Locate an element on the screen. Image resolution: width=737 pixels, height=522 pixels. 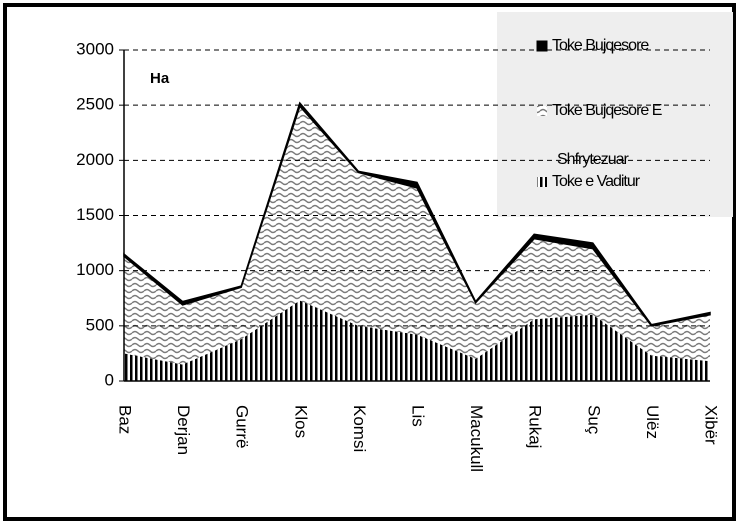
x-tick-label: Klos is located at coordinates (300, 421).